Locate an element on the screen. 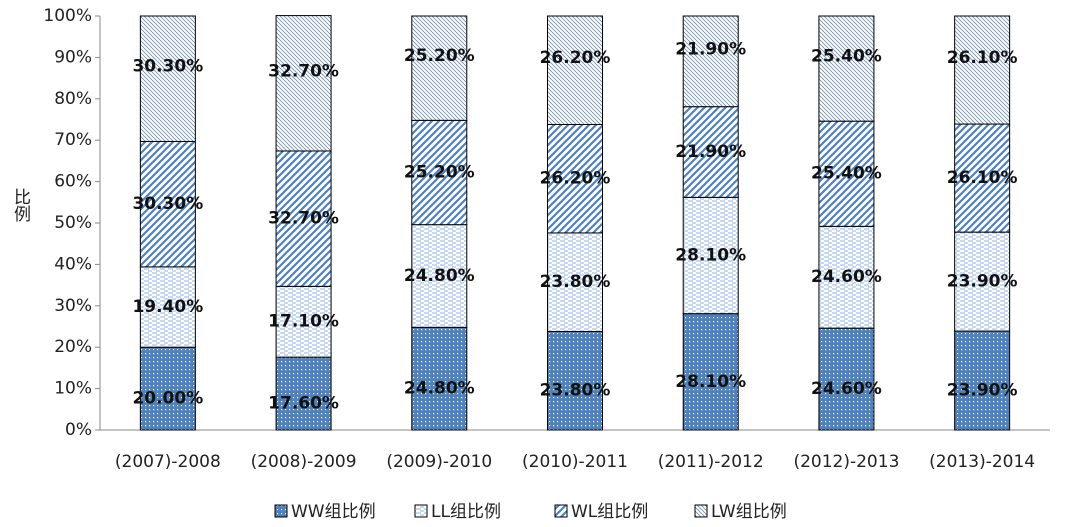 The width and height of the screenshot is (1071, 527). y-tick-label: 60% is located at coordinates (73, 182).